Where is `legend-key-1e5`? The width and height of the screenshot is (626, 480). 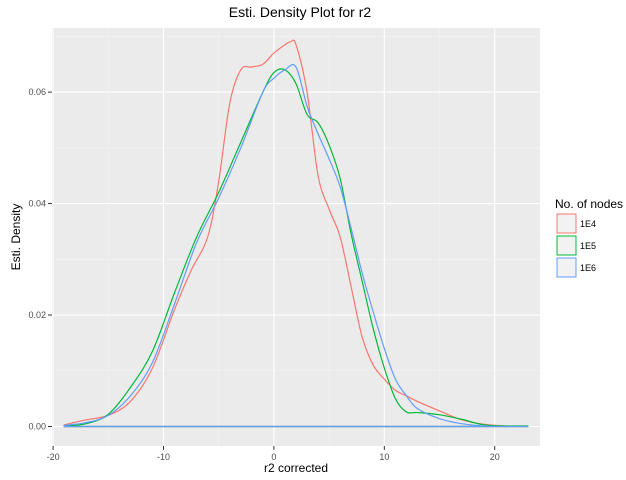
legend-key-1e5 is located at coordinates (566, 245).